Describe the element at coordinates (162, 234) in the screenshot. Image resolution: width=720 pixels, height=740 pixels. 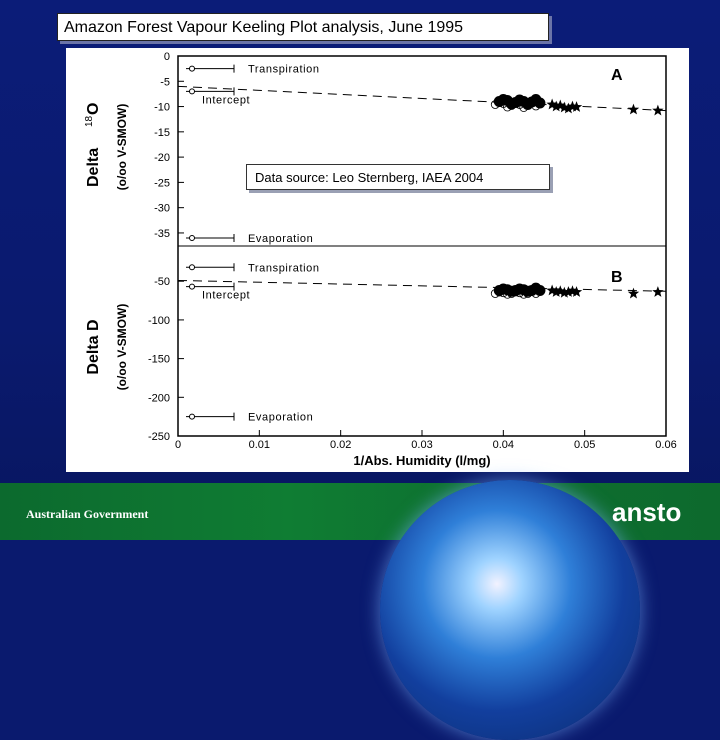
I see `y-tick-label: -35` at that location.